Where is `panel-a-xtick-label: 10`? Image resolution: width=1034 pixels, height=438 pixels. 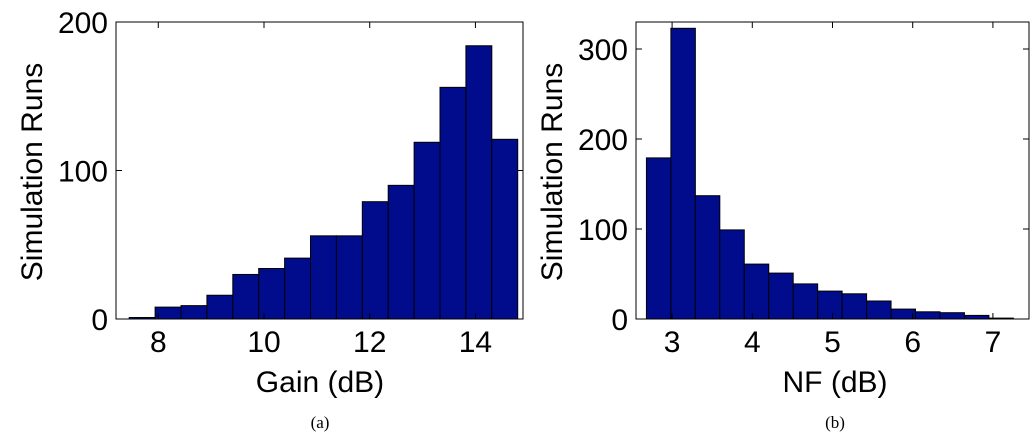
panel-a-xtick-label: 10 is located at coordinates (263, 342).